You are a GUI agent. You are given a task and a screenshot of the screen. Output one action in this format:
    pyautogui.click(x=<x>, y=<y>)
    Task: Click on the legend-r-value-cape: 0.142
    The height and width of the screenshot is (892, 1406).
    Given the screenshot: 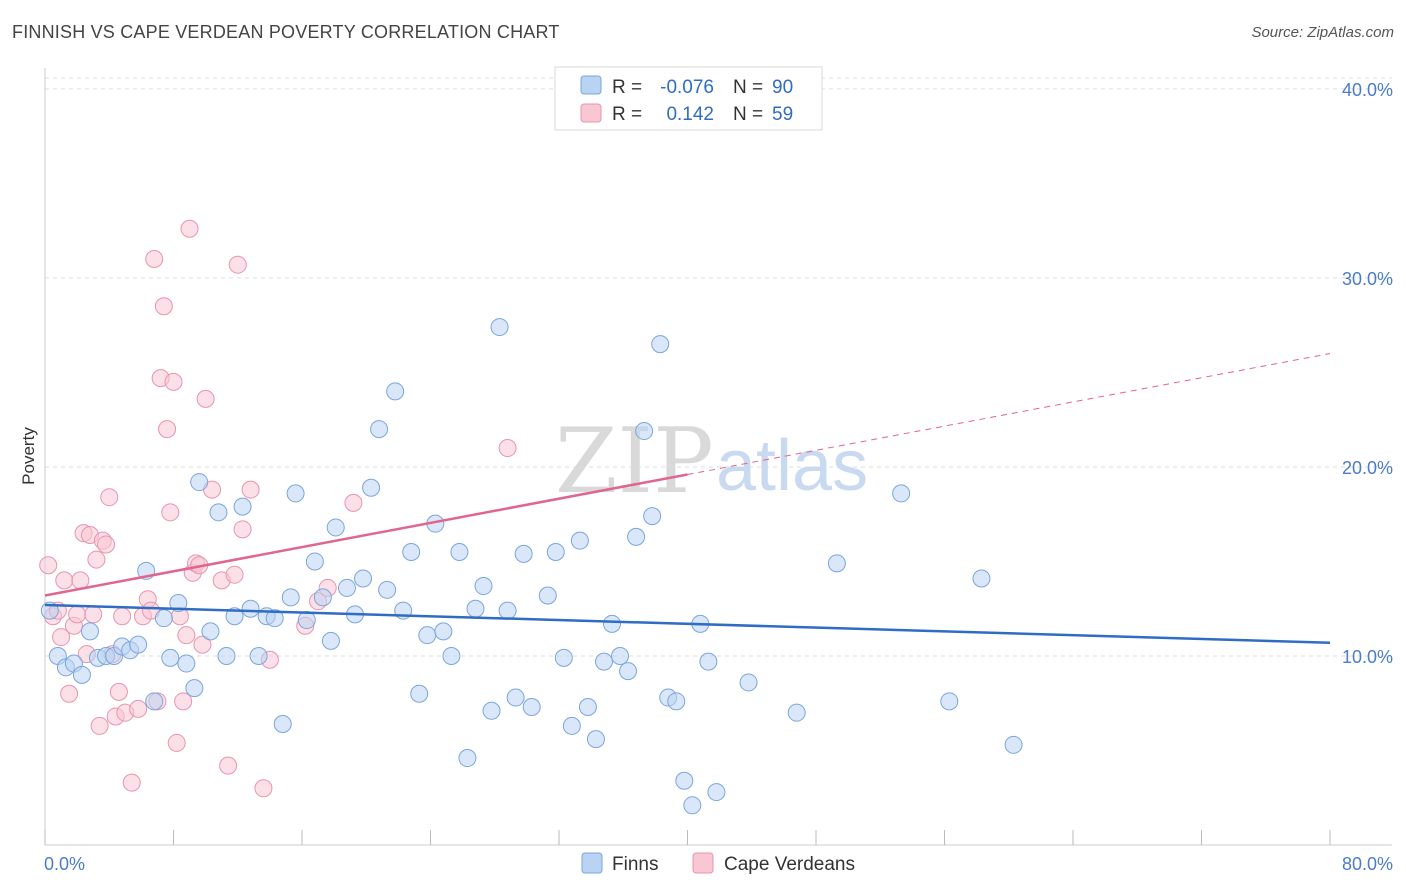 What is the action you would take?
    pyautogui.click(x=690, y=114)
    